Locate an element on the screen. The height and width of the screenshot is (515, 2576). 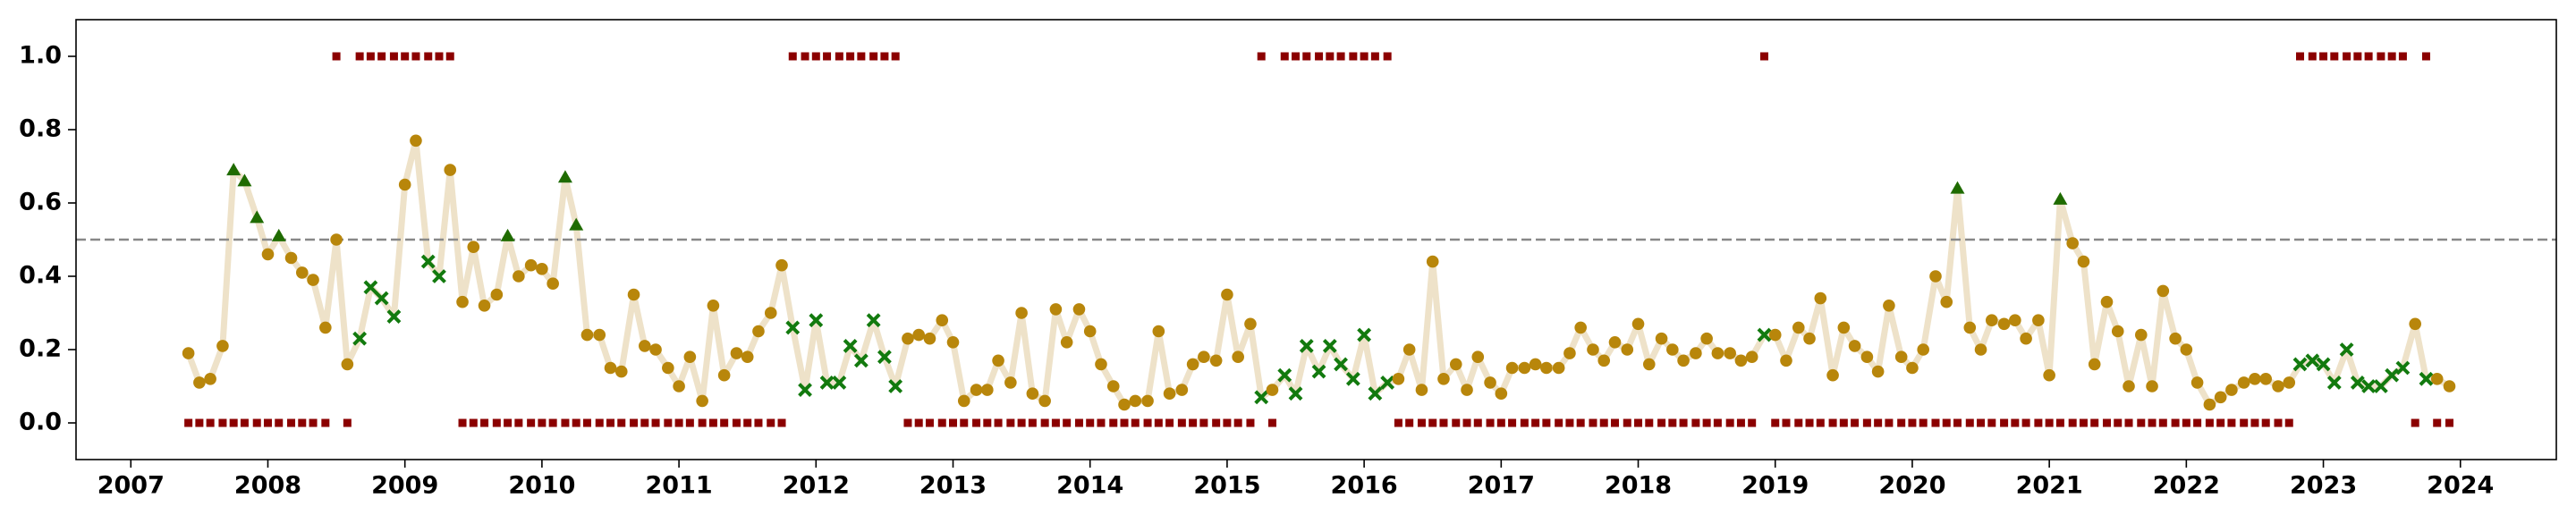
x-tick-label: 2011 is located at coordinates (679, 486).